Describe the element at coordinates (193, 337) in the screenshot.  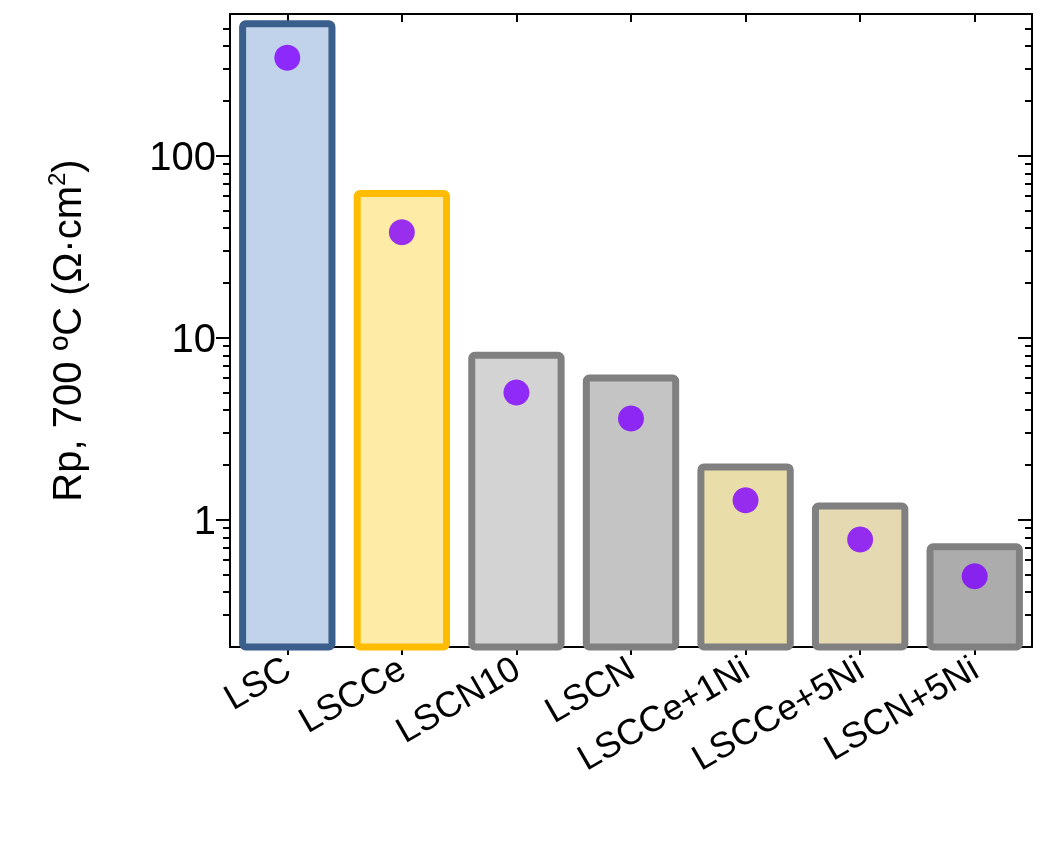
I see `y-tick-label: 10` at that location.